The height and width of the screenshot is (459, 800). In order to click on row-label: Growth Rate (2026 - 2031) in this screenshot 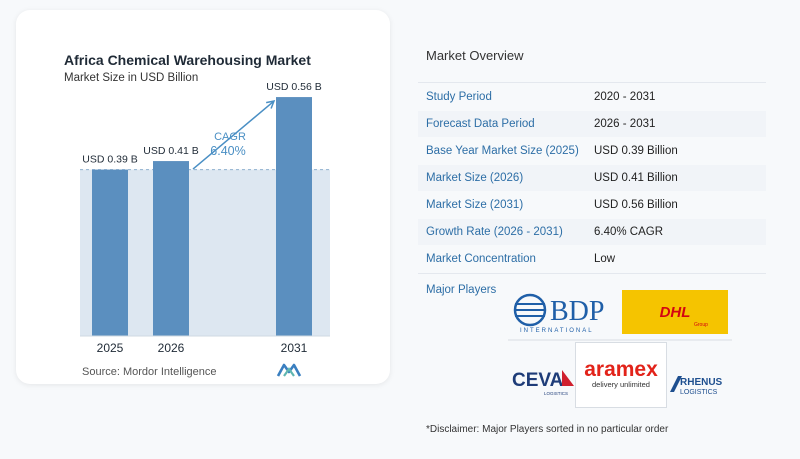, I will do `click(494, 232)`.